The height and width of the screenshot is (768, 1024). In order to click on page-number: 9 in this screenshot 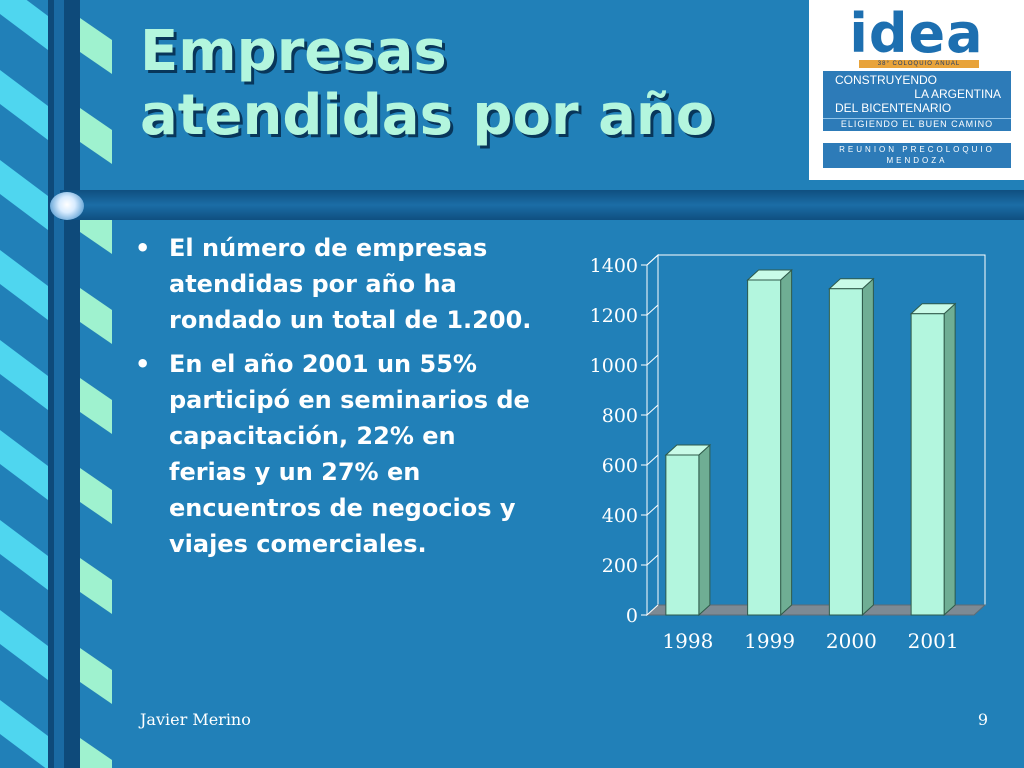, I will do `click(982, 719)`.